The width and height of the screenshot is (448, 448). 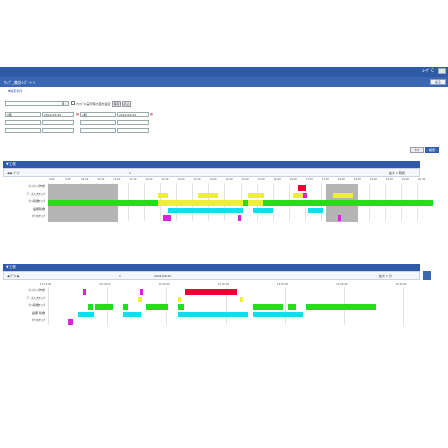 I want to click on time-tick: 10:00, so click(x=85, y=179).